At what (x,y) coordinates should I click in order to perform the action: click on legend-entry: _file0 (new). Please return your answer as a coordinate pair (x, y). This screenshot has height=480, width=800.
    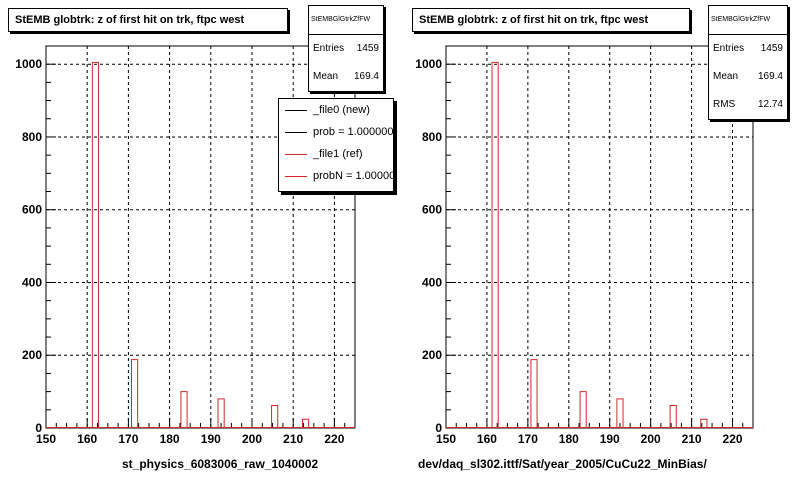
    Looking at the image, I should click on (336, 110).